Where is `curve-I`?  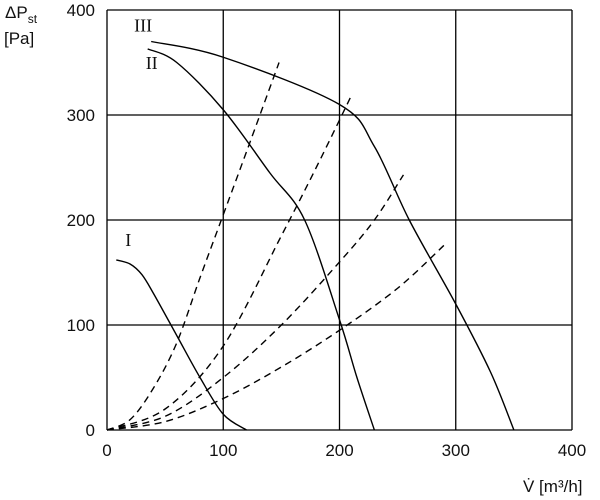 curve-I is located at coordinates (181, 345).